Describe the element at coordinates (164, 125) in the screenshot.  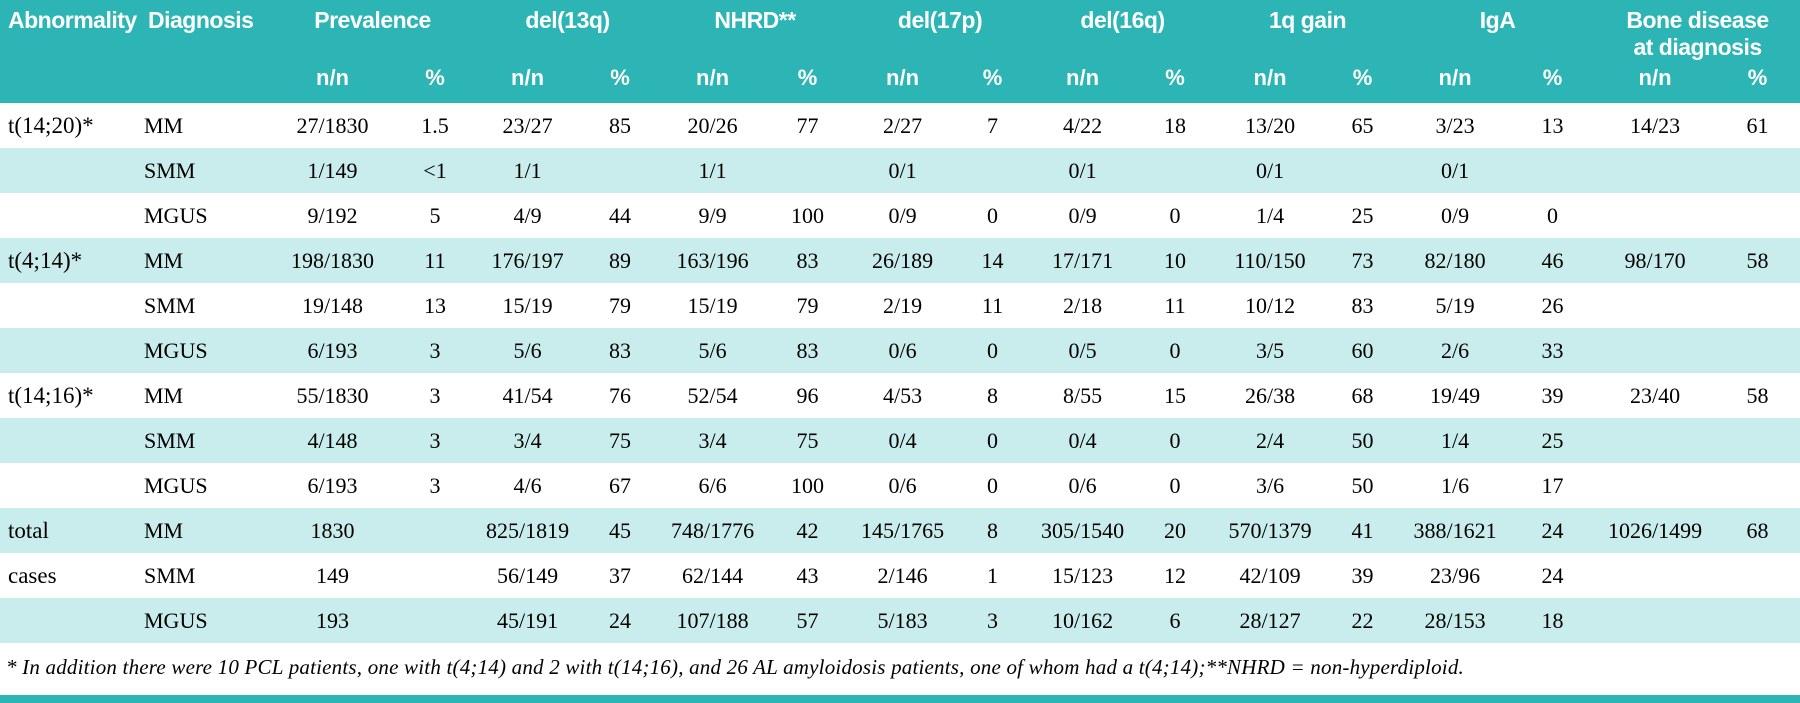
I see `diagnosis-cell: MM` at that location.